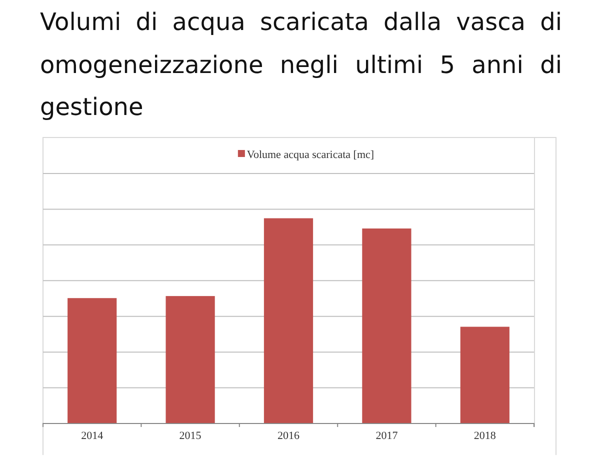 This screenshot has height=459, width=600. What do you see at coordinates (485, 436) in the screenshot?
I see `x-tick-label: 2018` at bounding box center [485, 436].